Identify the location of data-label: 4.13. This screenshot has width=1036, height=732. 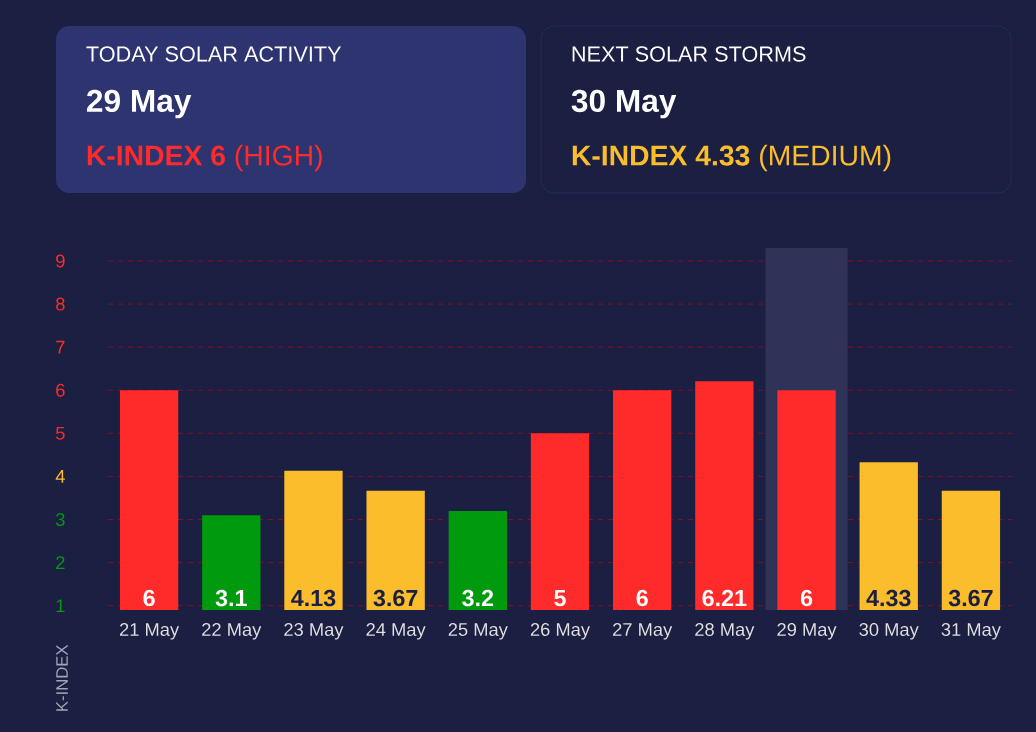
(313, 598).